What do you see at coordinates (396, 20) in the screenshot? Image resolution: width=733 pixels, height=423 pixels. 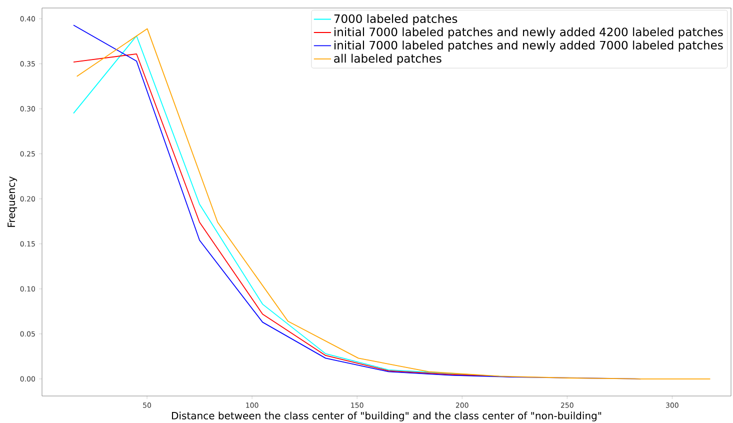 I see `legend-label: 7000 labeled patches` at bounding box center [396, 20].